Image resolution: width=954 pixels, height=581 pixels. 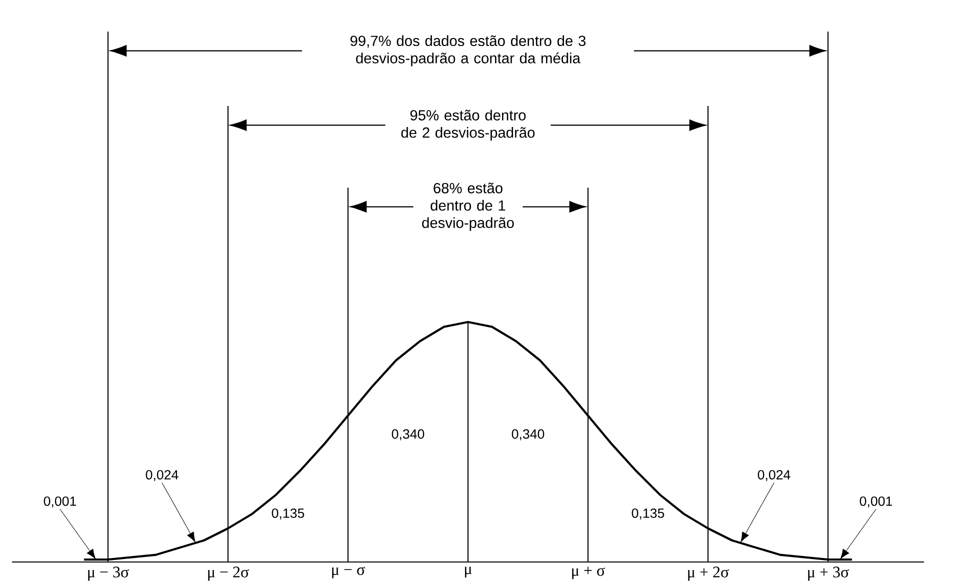 I want to click on x-tick-label: μ − σ, so click(x=348, y=572).